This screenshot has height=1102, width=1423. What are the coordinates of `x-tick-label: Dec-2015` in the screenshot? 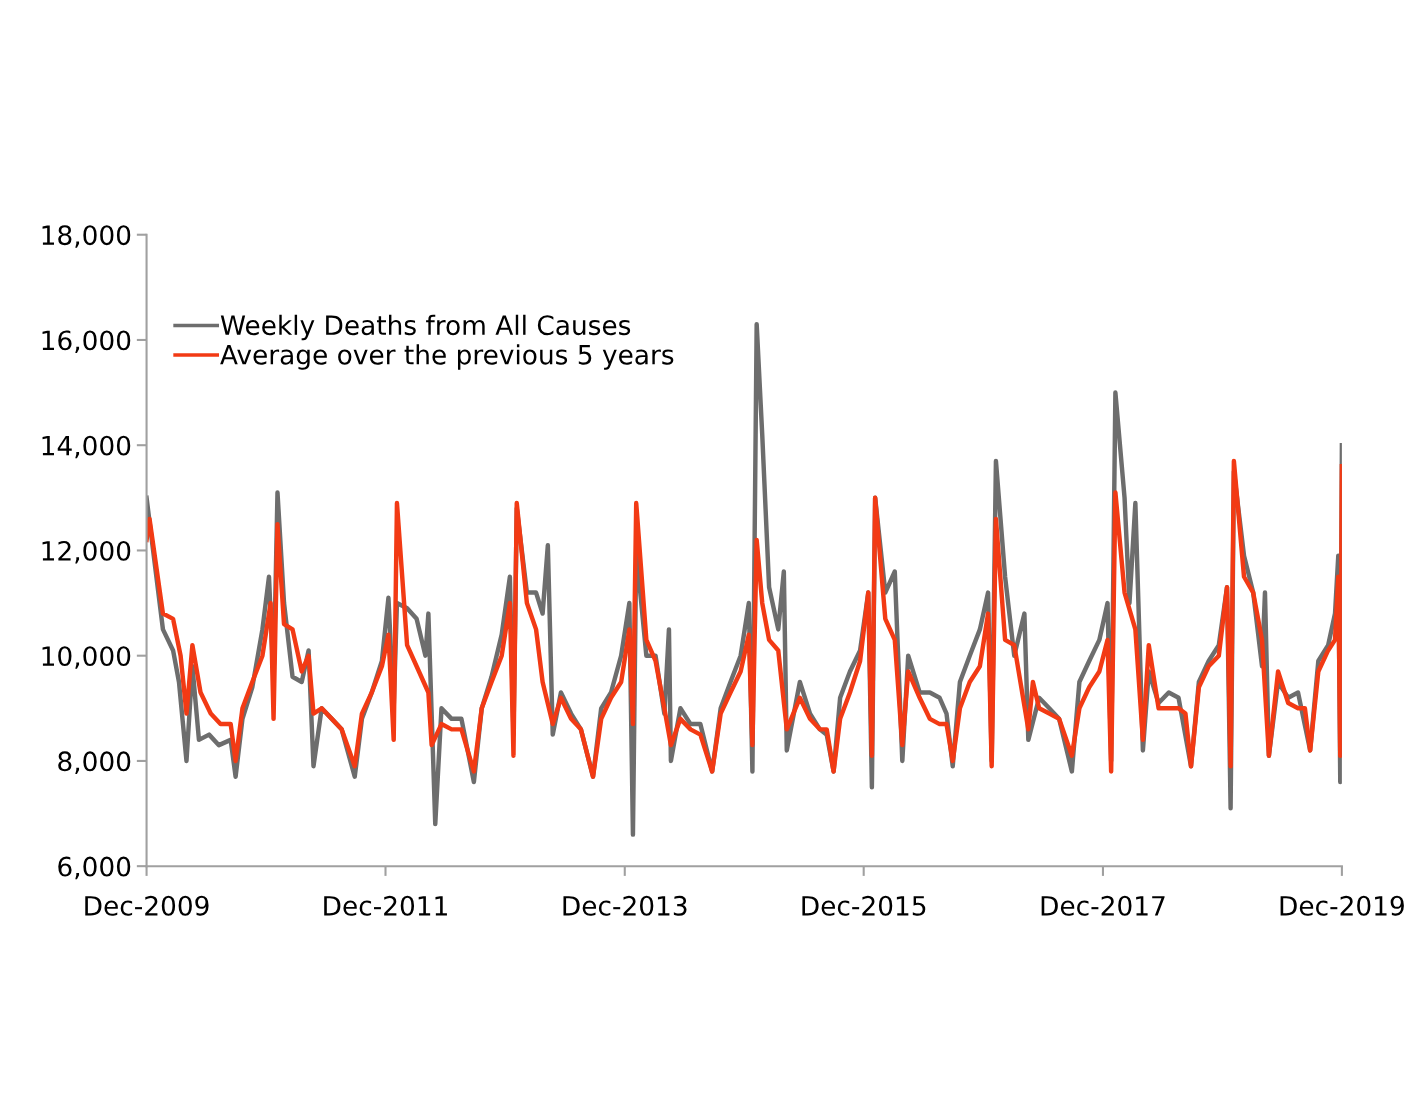 It's located at (864, 905).